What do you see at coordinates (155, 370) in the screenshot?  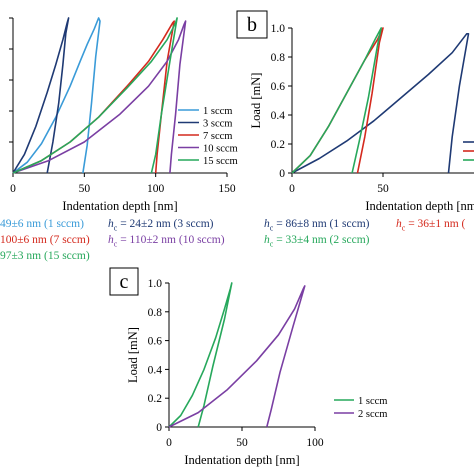 I see `plot-c-y-tick-label: 0.4` at bounding box center [155, 370].